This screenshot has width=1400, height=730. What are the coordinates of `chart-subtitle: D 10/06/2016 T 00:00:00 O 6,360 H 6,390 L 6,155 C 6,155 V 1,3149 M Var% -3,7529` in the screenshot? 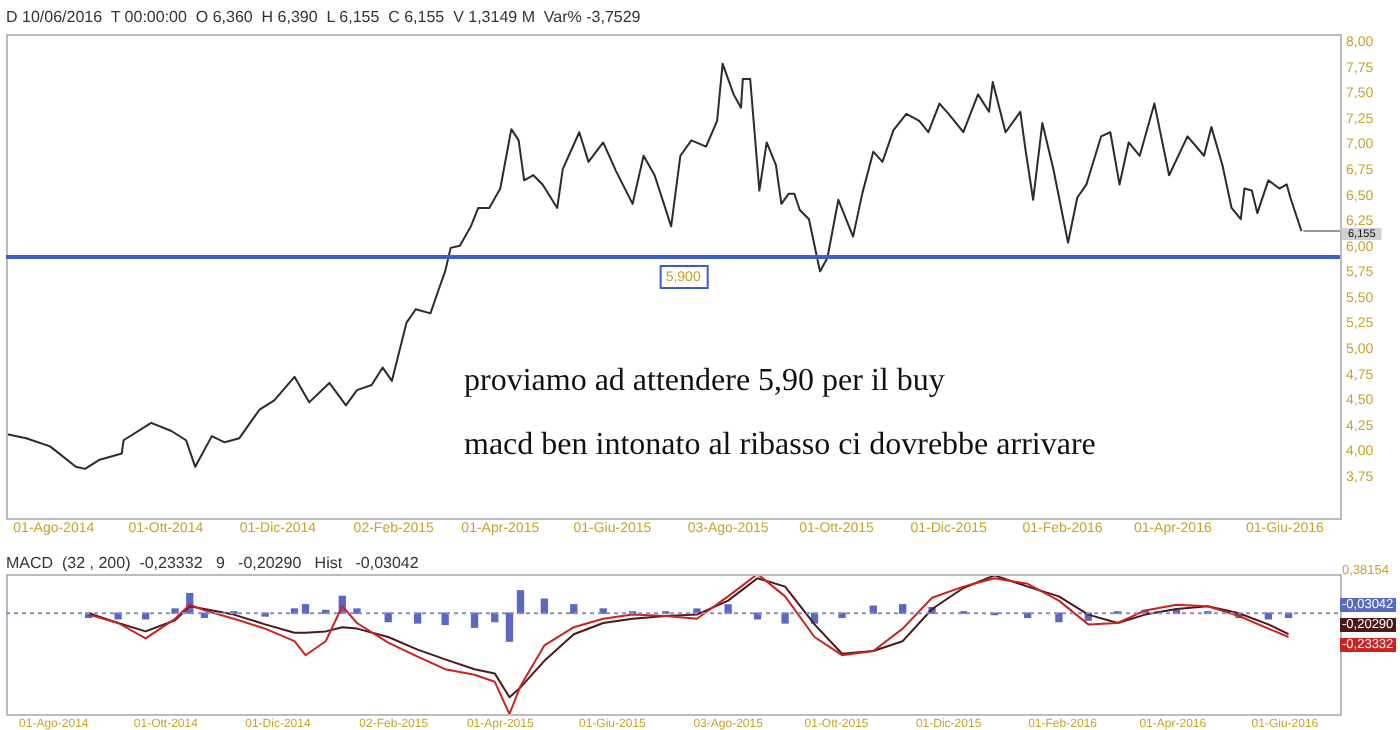 It's located at (323, 17).